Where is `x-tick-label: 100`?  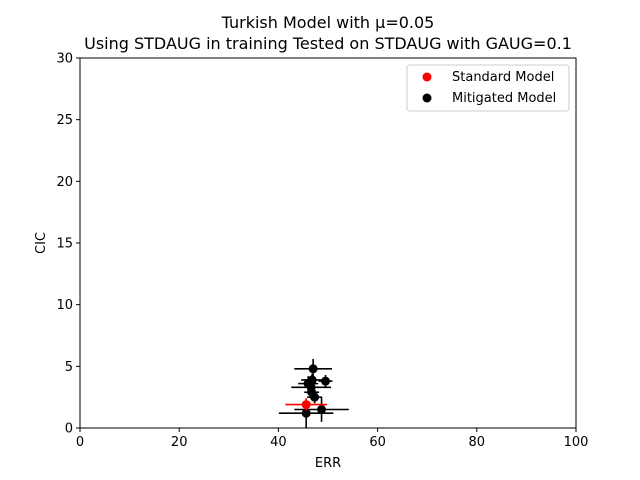 x-tick-label: 100 is located at coordinates (576, 442).